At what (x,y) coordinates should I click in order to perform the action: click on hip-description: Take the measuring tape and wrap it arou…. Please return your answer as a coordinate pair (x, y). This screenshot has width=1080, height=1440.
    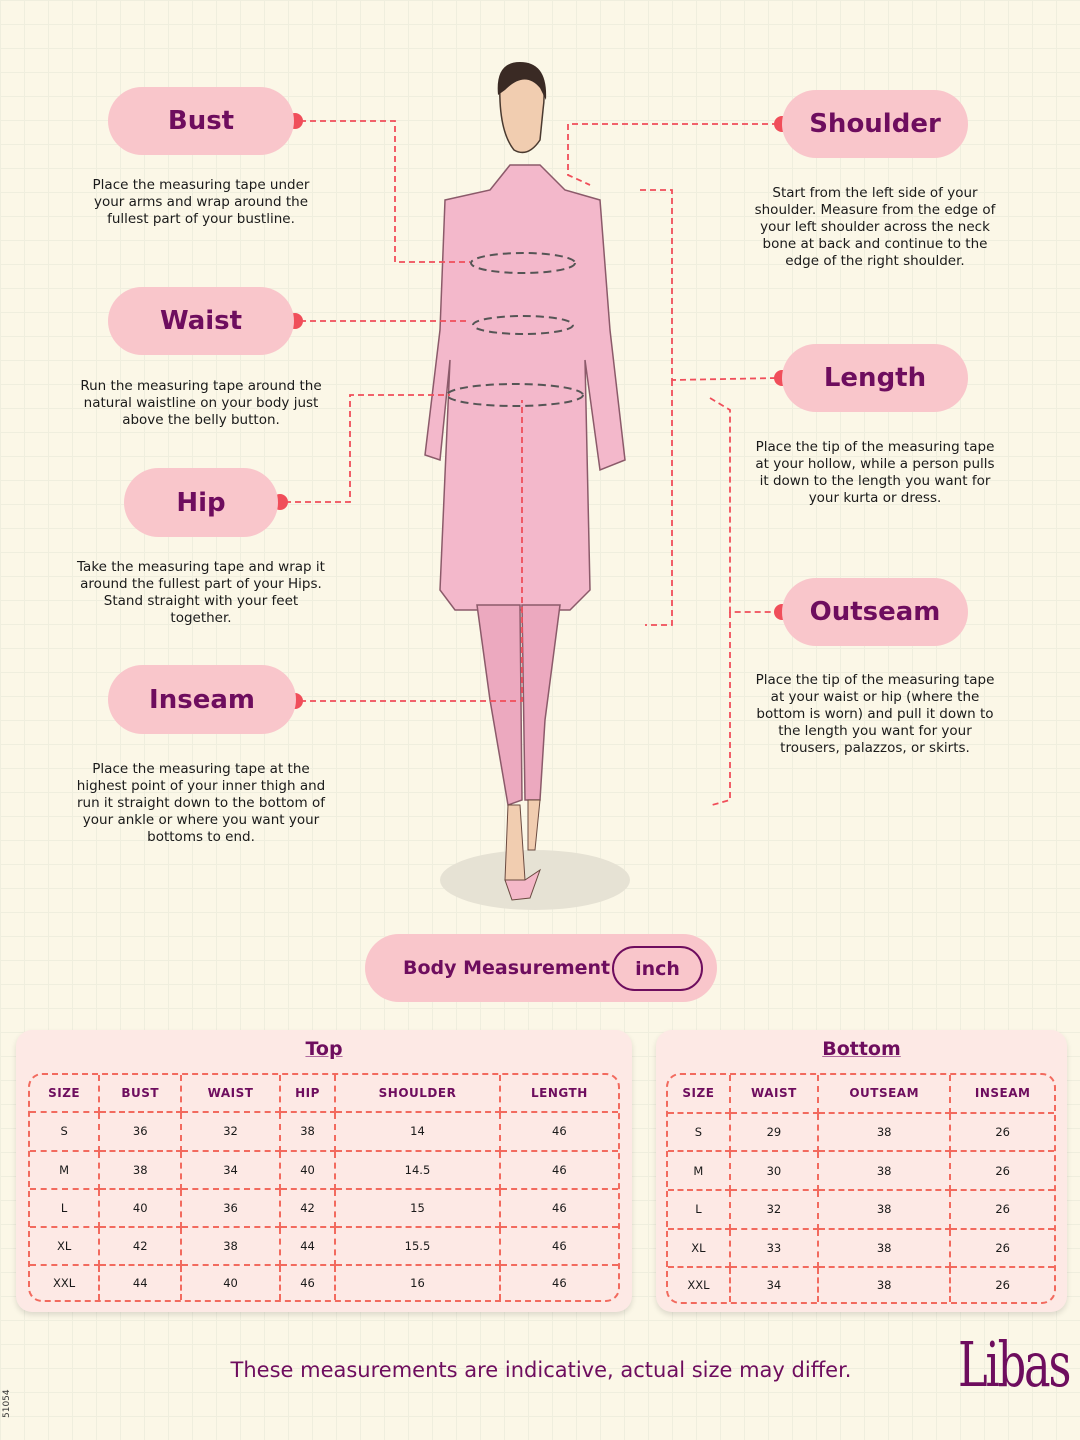
    Looking at the image, I should click on (201, 592).